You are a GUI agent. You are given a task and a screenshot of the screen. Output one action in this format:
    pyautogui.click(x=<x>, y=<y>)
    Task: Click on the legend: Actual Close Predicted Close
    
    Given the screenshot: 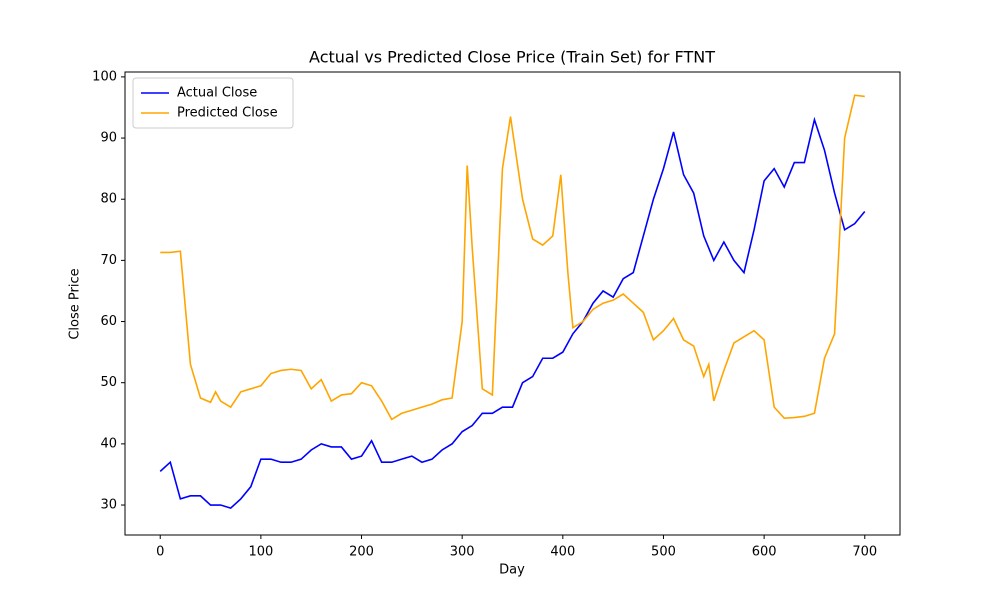 What is the action you would take?
    pyautogui.click(x=213, y=103)
    